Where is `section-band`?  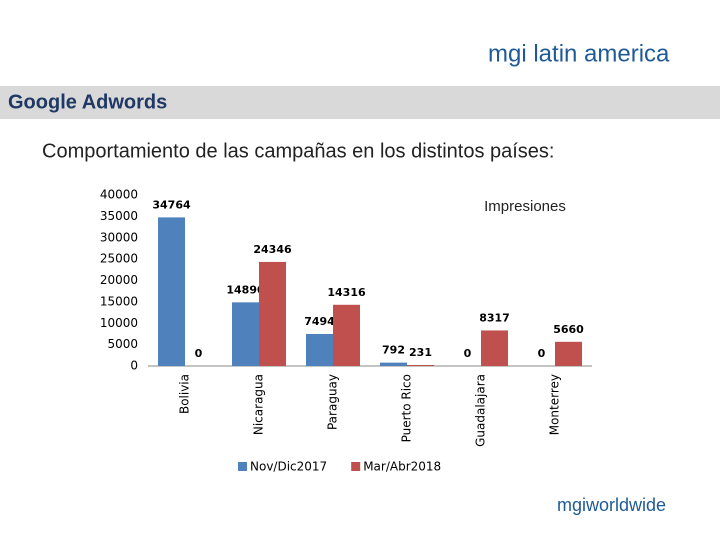 section-band is located at coordinates (360, 102).